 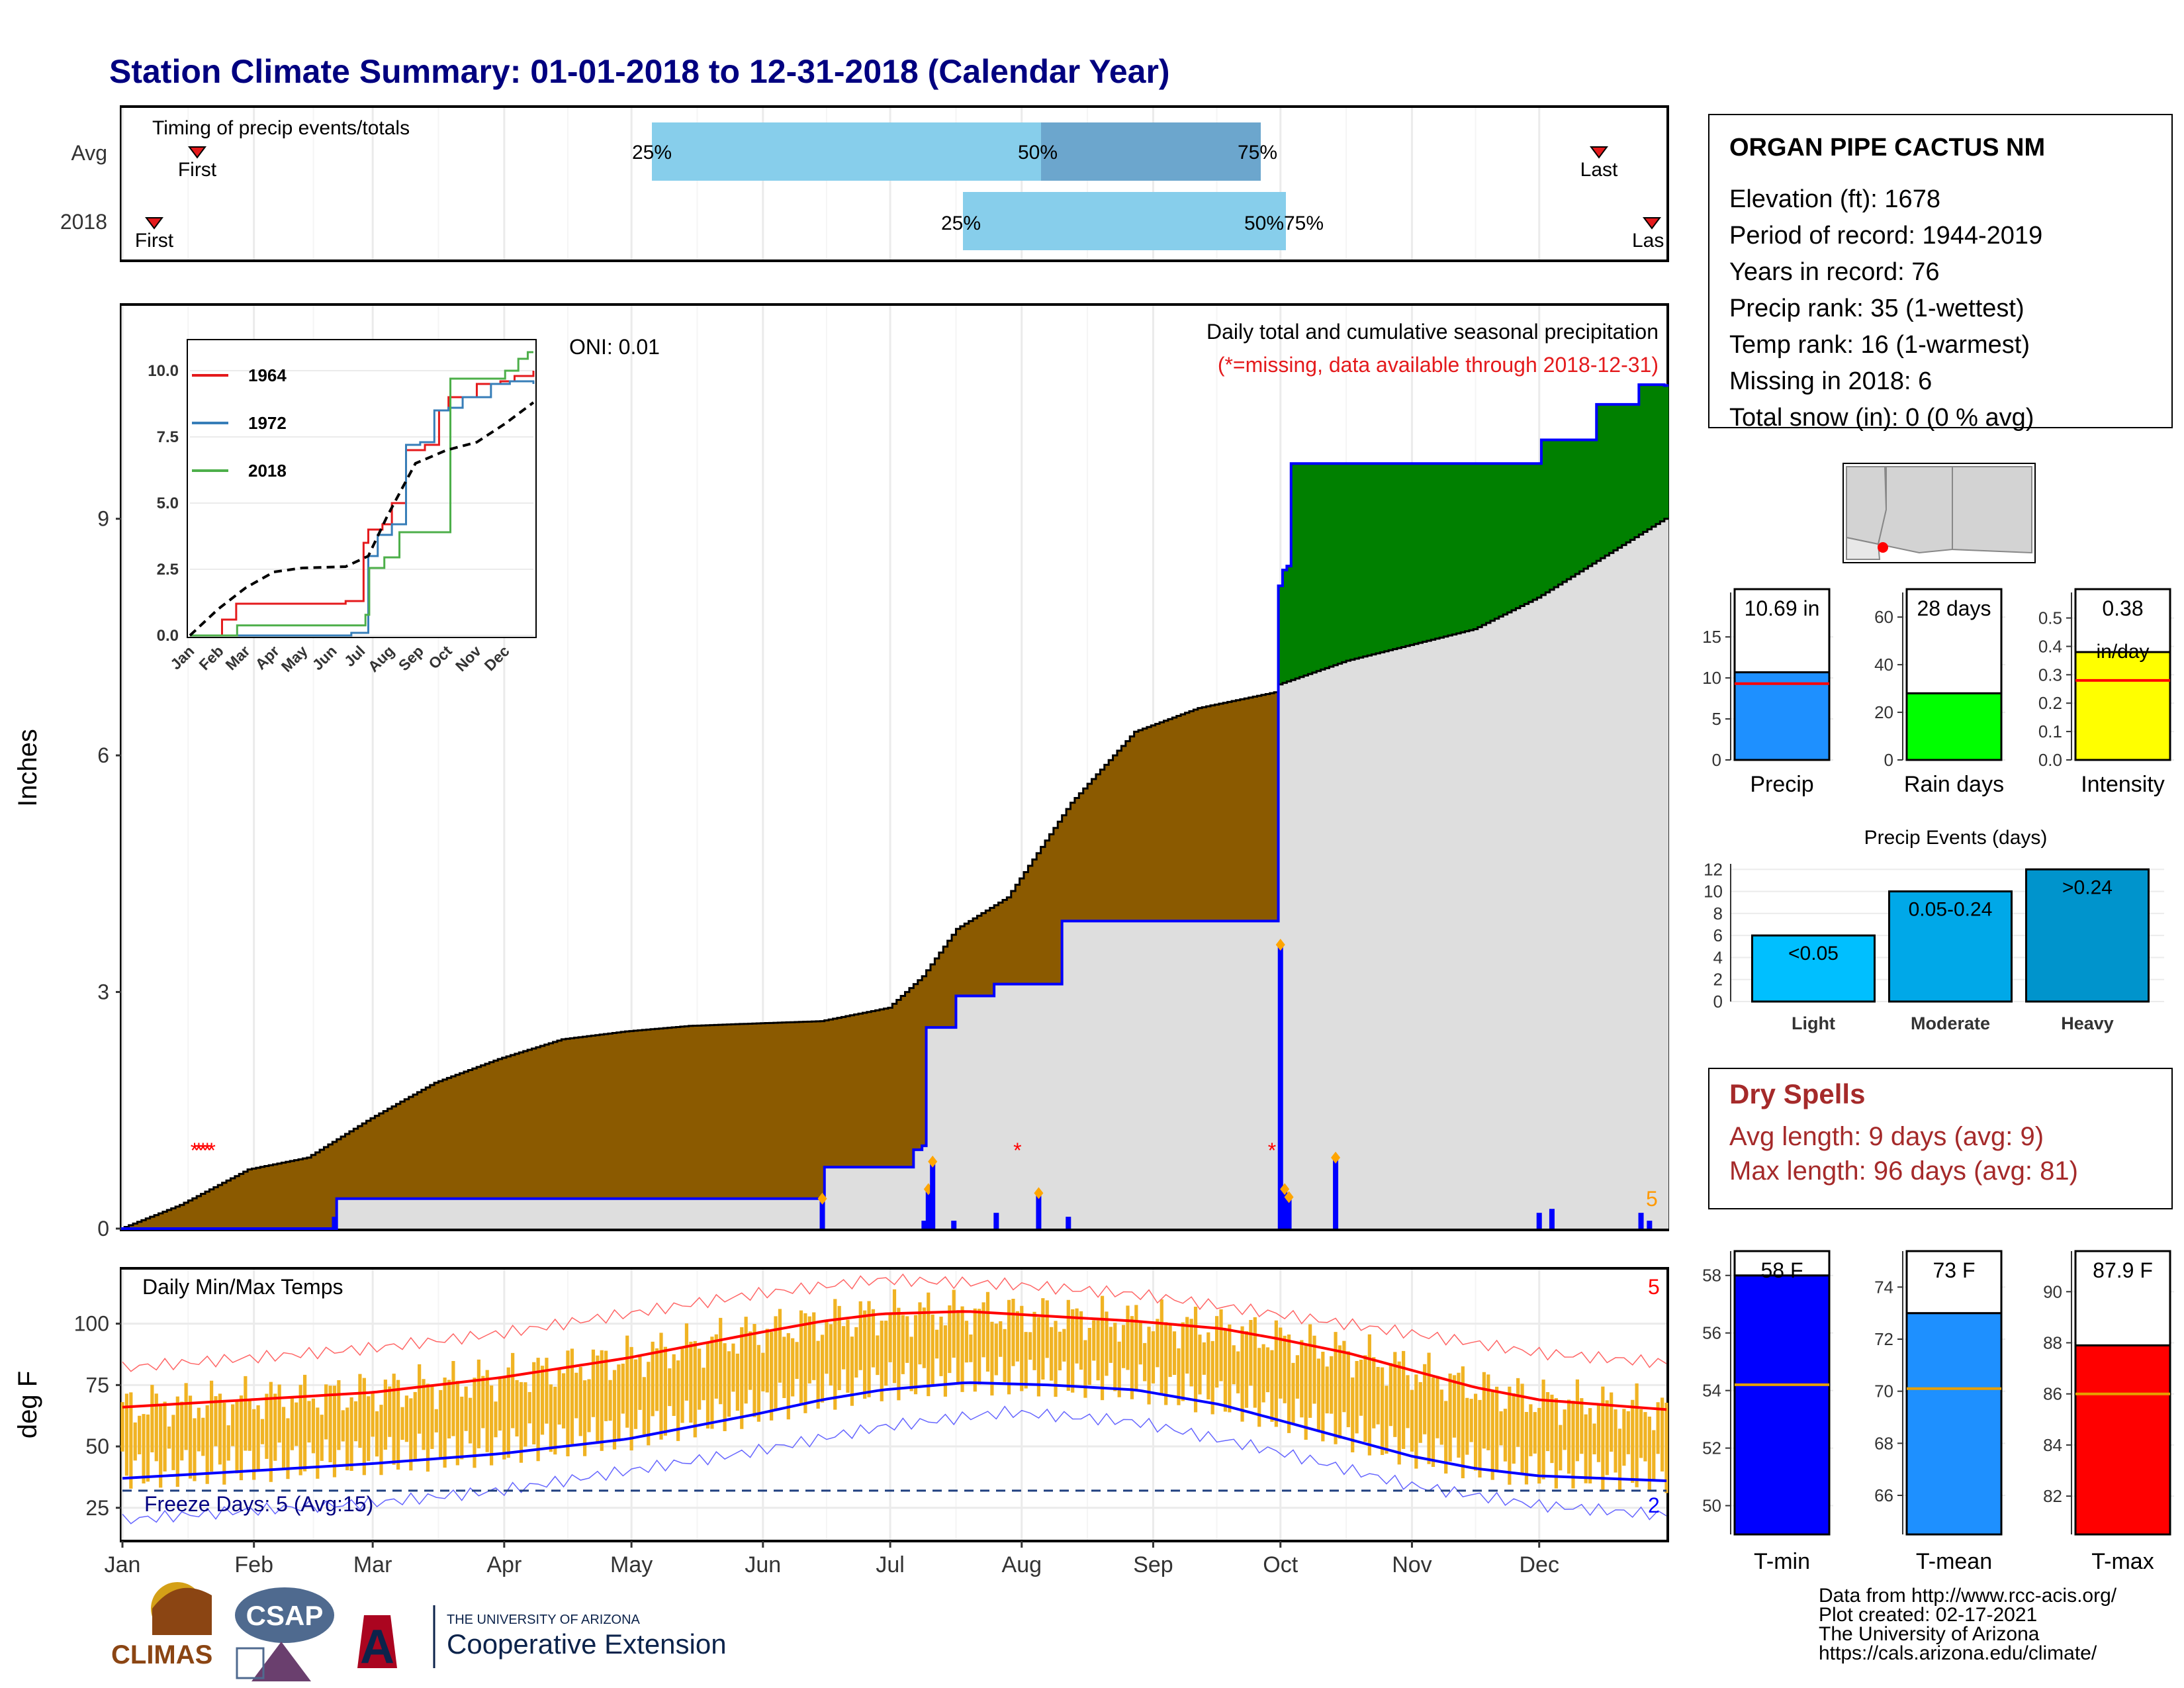 I want to click on csap-logo-text: CSAP, so click(x=285, y=1615).